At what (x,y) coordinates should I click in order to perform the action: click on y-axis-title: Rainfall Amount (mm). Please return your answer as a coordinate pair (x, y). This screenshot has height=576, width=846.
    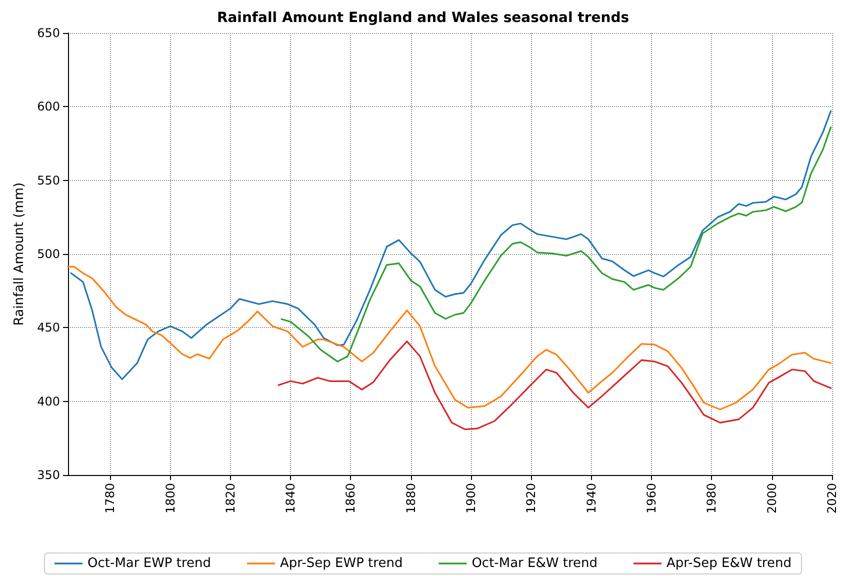
    Looking at the image, I should click on (20, 254).